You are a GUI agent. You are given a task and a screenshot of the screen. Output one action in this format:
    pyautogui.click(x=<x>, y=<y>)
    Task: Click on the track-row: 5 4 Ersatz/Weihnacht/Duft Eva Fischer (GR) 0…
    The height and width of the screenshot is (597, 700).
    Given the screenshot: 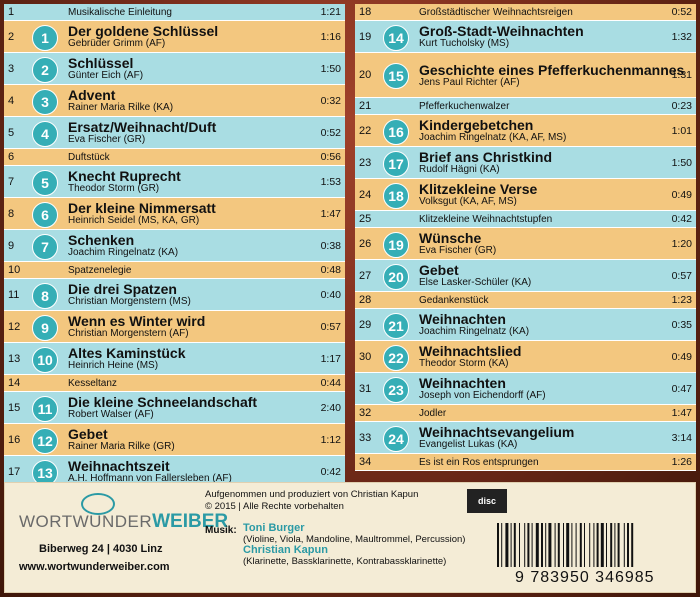 What is the action you would take?
    pyautogui.click(x=174, y=133)
    